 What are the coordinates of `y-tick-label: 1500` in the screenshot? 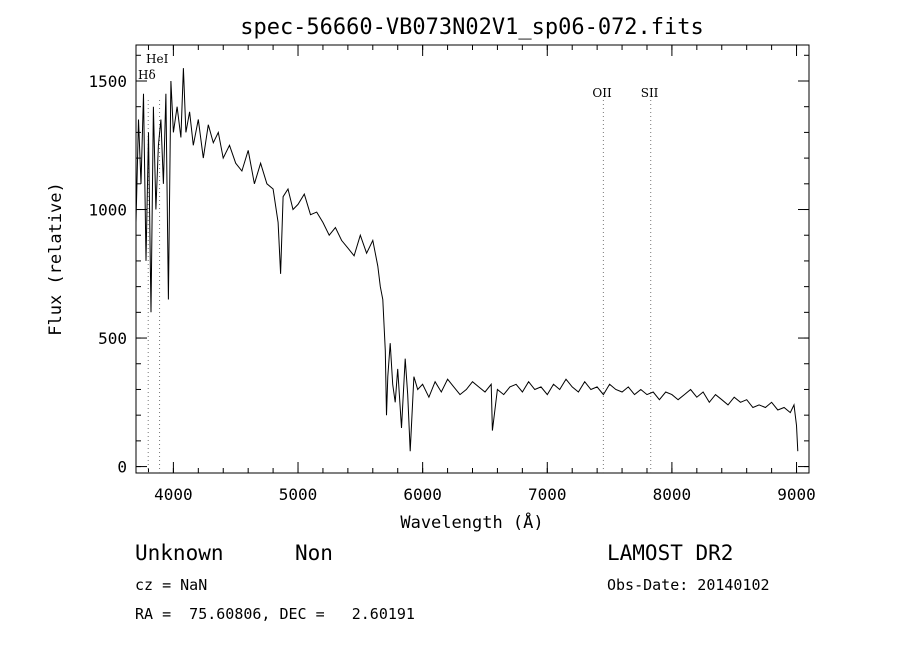 It's located at (107, 81).